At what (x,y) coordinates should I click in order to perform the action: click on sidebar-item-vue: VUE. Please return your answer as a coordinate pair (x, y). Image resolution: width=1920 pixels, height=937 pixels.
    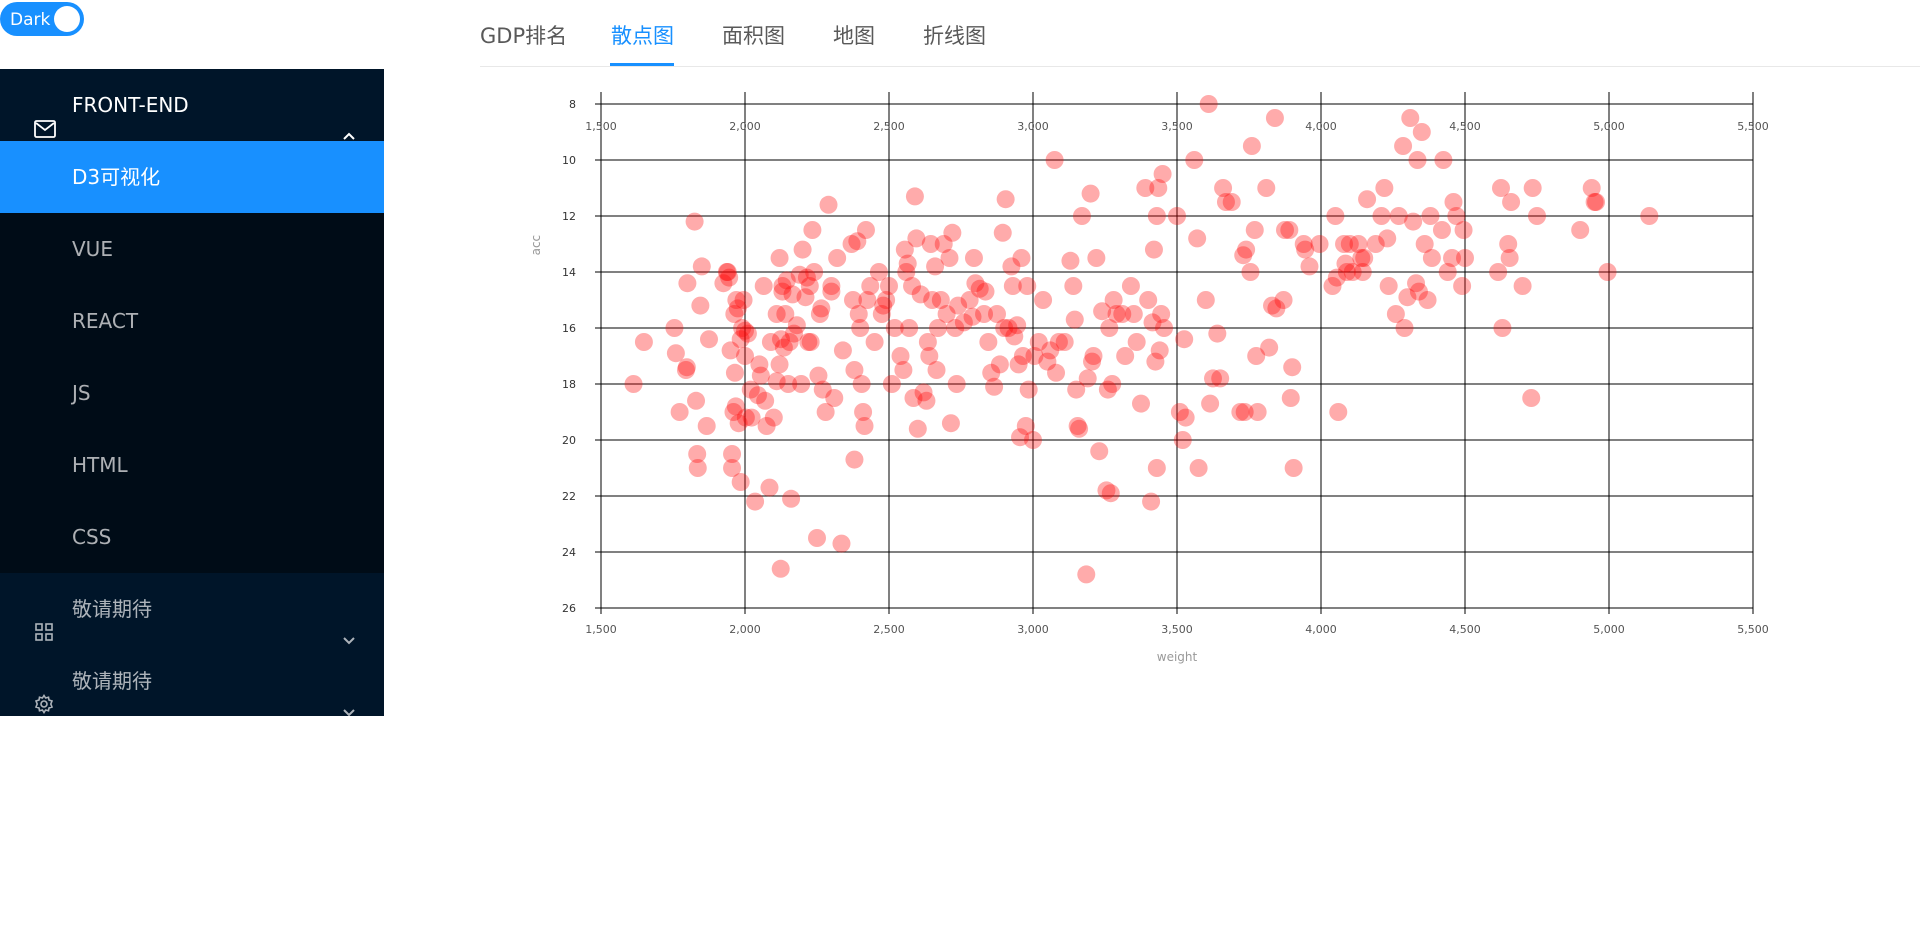
    Looking at the image, I should click on (192, 249).